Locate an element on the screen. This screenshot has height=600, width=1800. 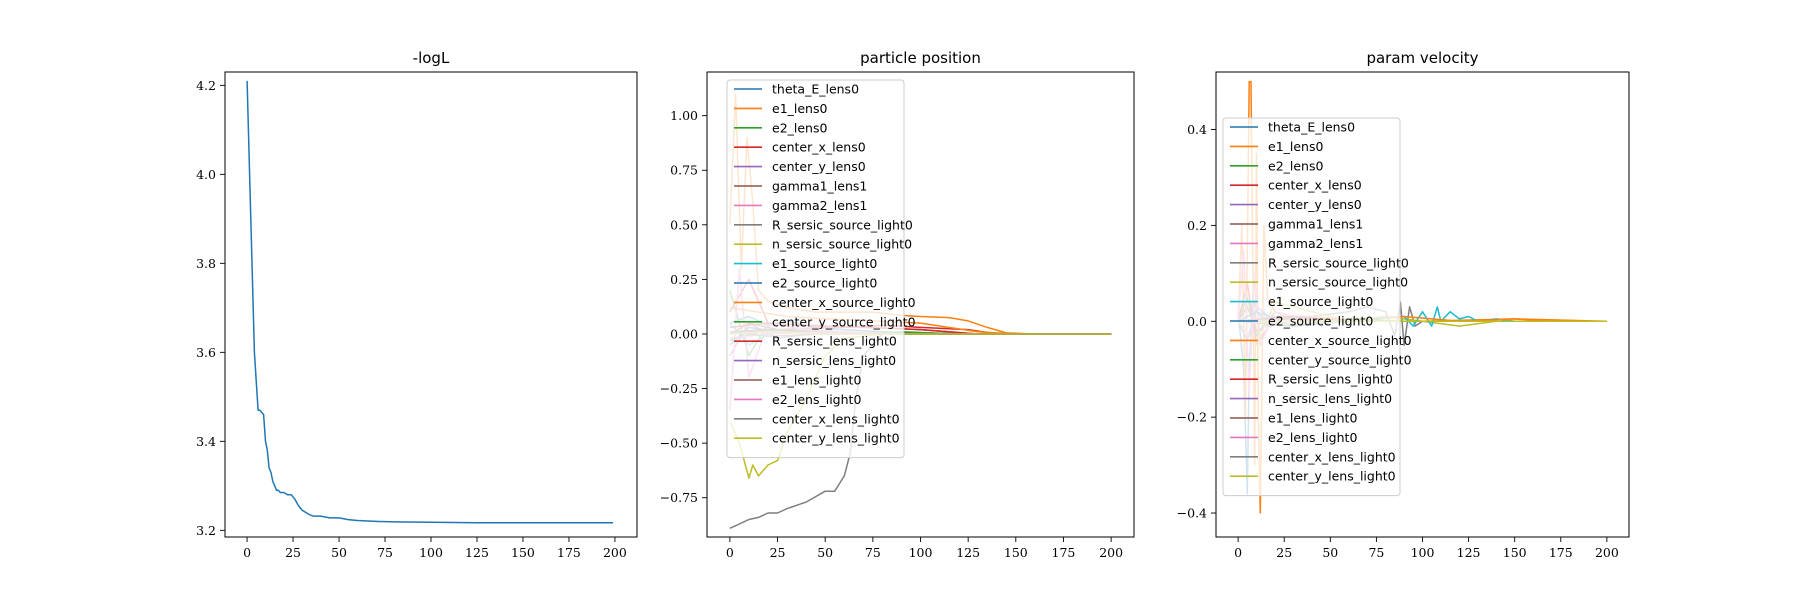
y-tick-label: 4.0 is located at coordinates (206, 174).